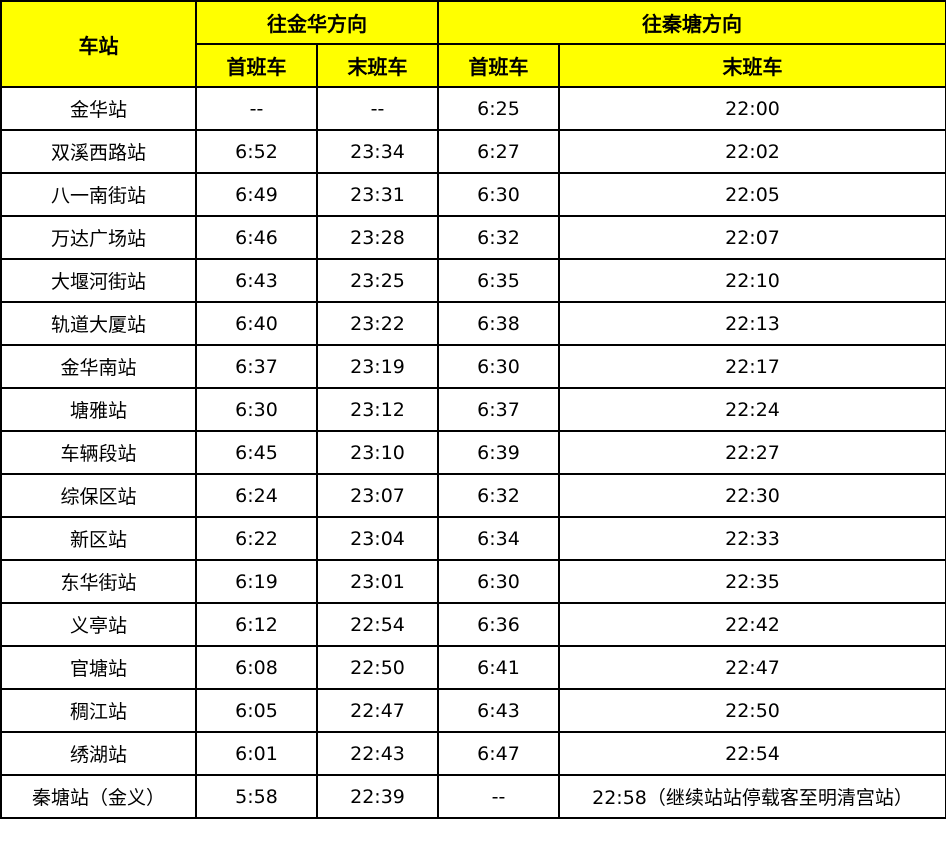  What do you see at coordinates (256, 237) in the screenshot?
I see `jinhua-first-train: 6:46` at bounding box center [256, 237].